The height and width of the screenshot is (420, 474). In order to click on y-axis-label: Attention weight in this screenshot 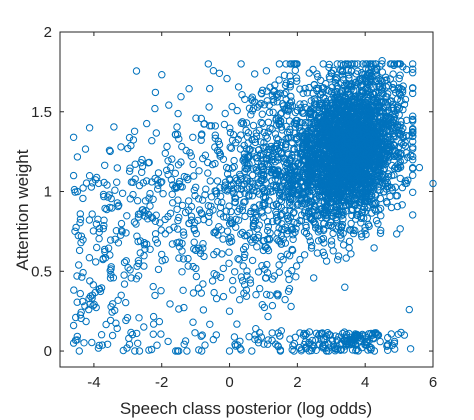, I will do `click(22, 209)`.